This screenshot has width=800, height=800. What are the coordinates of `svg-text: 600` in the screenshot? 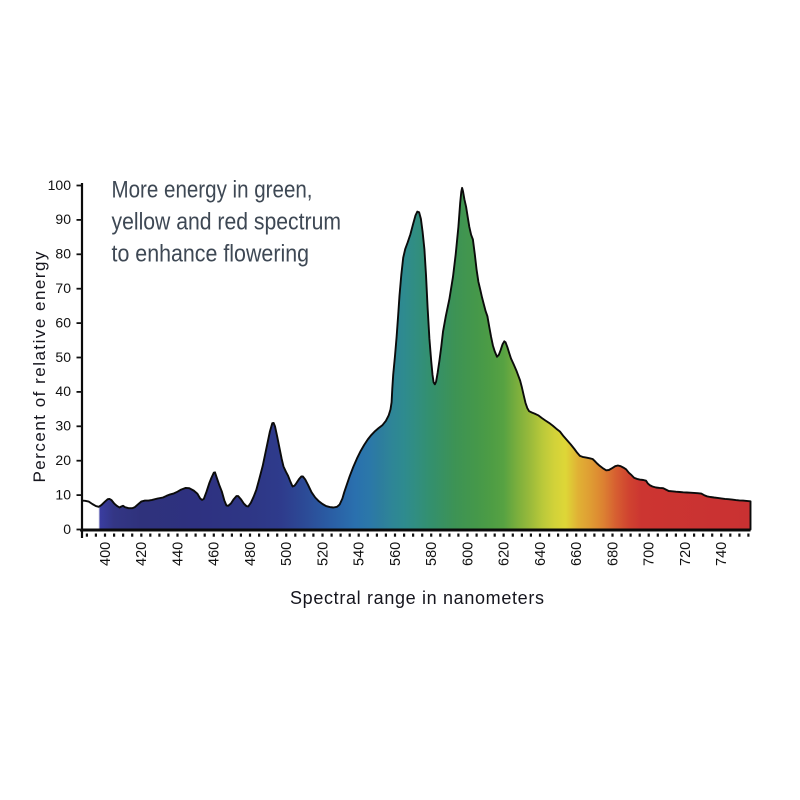 It's located at (468, 554).